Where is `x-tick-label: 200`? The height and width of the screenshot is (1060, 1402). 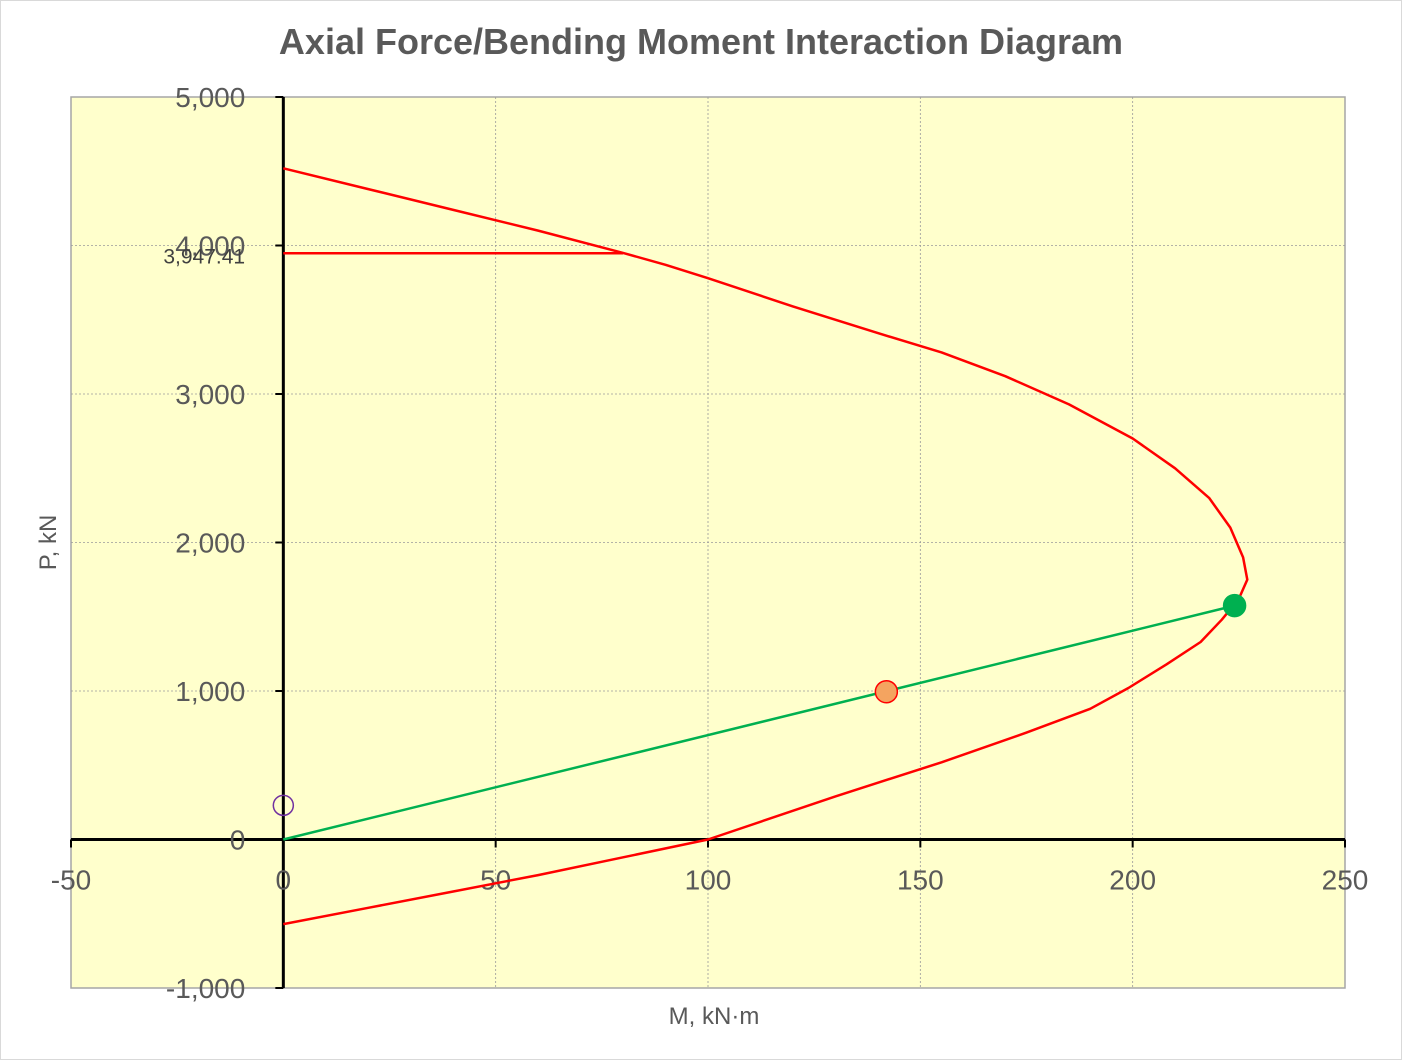
x-tick-label: 200 is located at coordinates (1132, 880).